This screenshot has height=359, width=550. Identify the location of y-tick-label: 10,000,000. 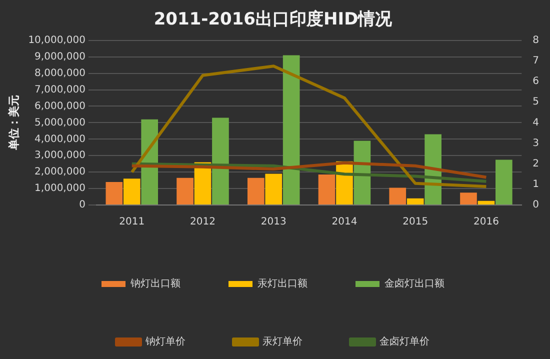
(57, 40).